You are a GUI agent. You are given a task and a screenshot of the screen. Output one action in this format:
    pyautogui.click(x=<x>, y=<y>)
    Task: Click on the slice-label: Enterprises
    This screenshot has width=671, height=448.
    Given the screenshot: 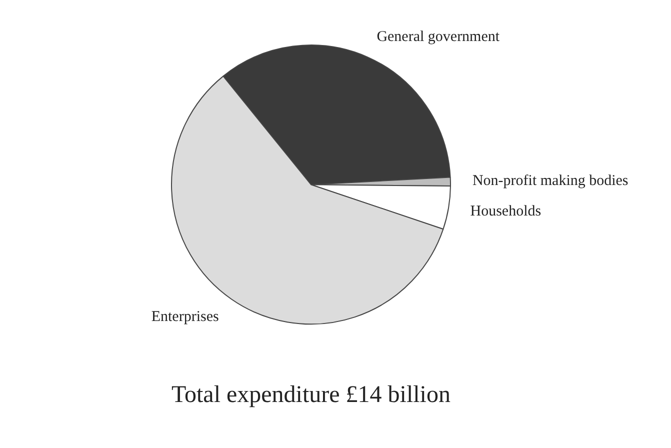 What is the action you would take?
    pyautogui.click(x=185, y=317)
    